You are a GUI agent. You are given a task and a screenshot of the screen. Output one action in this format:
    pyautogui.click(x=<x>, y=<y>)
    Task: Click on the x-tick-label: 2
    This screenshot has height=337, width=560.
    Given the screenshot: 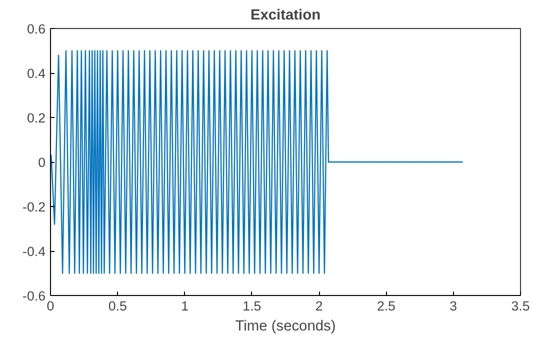 What is the action you would take?
    pyautogui.click(x=319, y=306)
    